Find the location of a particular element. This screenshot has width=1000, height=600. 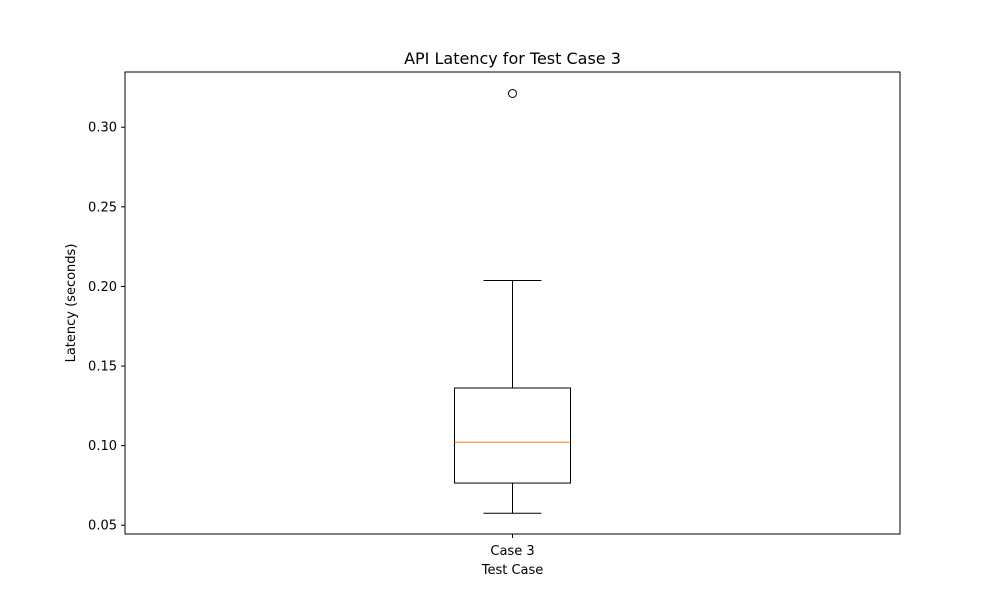

outlier-point is located at coordinates (512, 93).